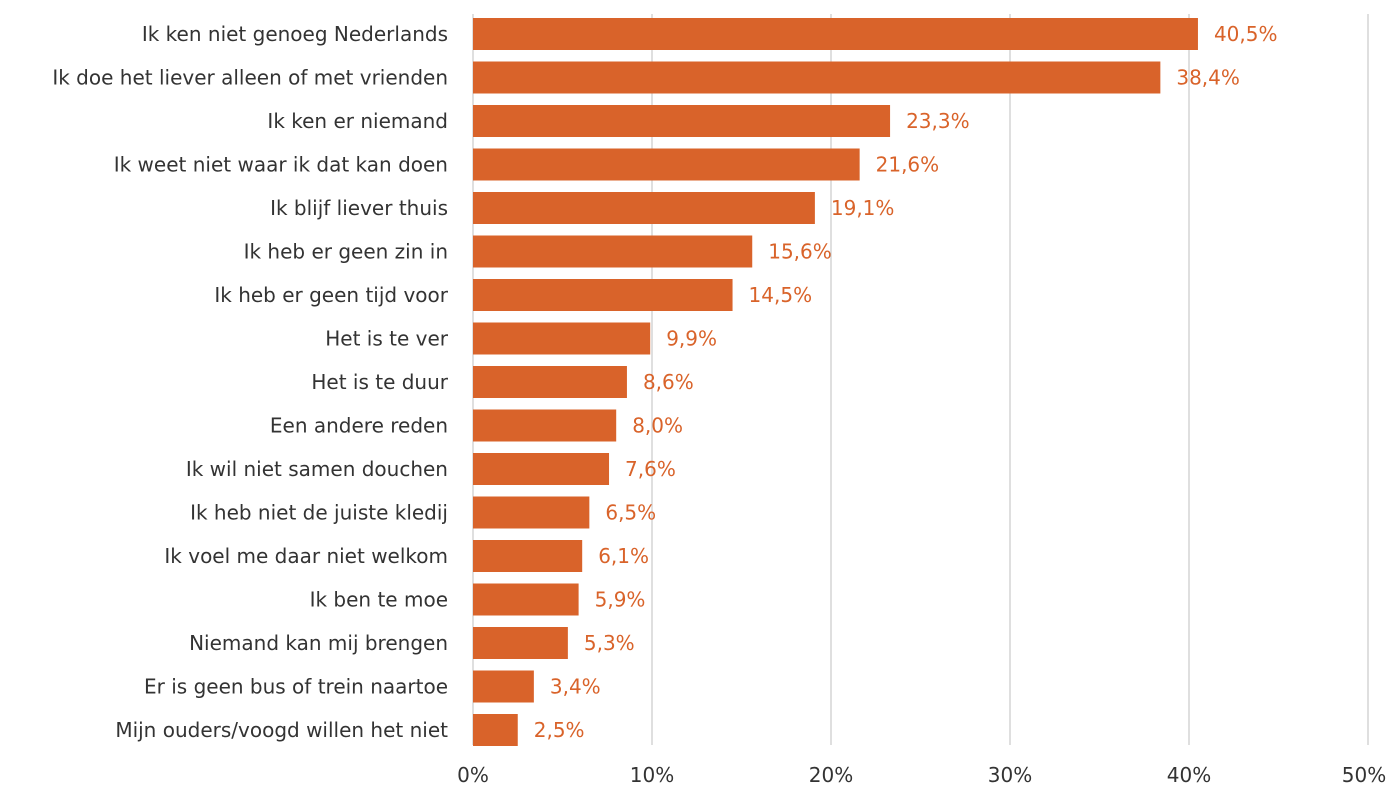 Image resolution: width=1400 pixels, height=785 pixels. I want to click on data-label: 23,3%, so click(938, 121).